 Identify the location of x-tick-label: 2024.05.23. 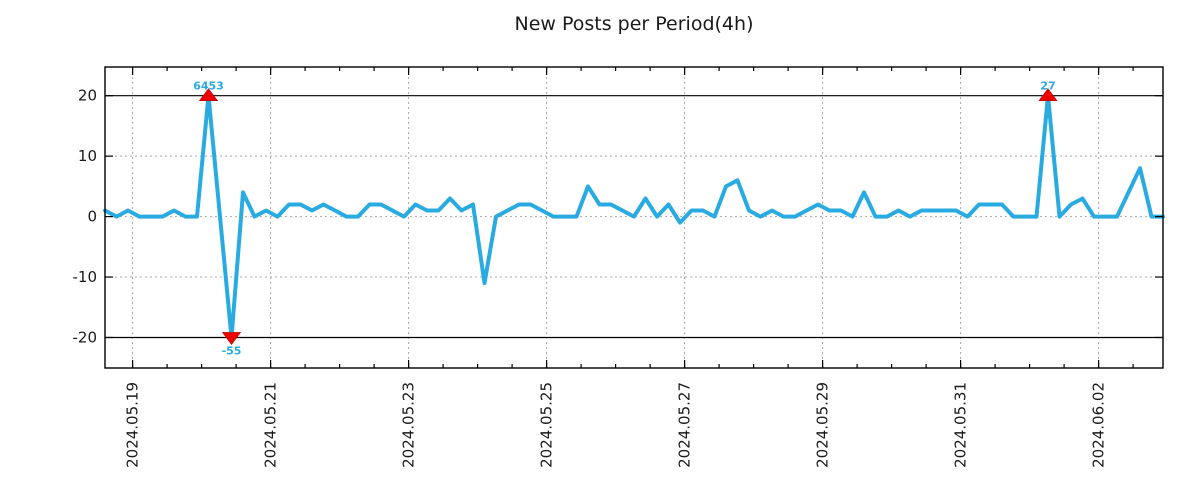
(409, 425).